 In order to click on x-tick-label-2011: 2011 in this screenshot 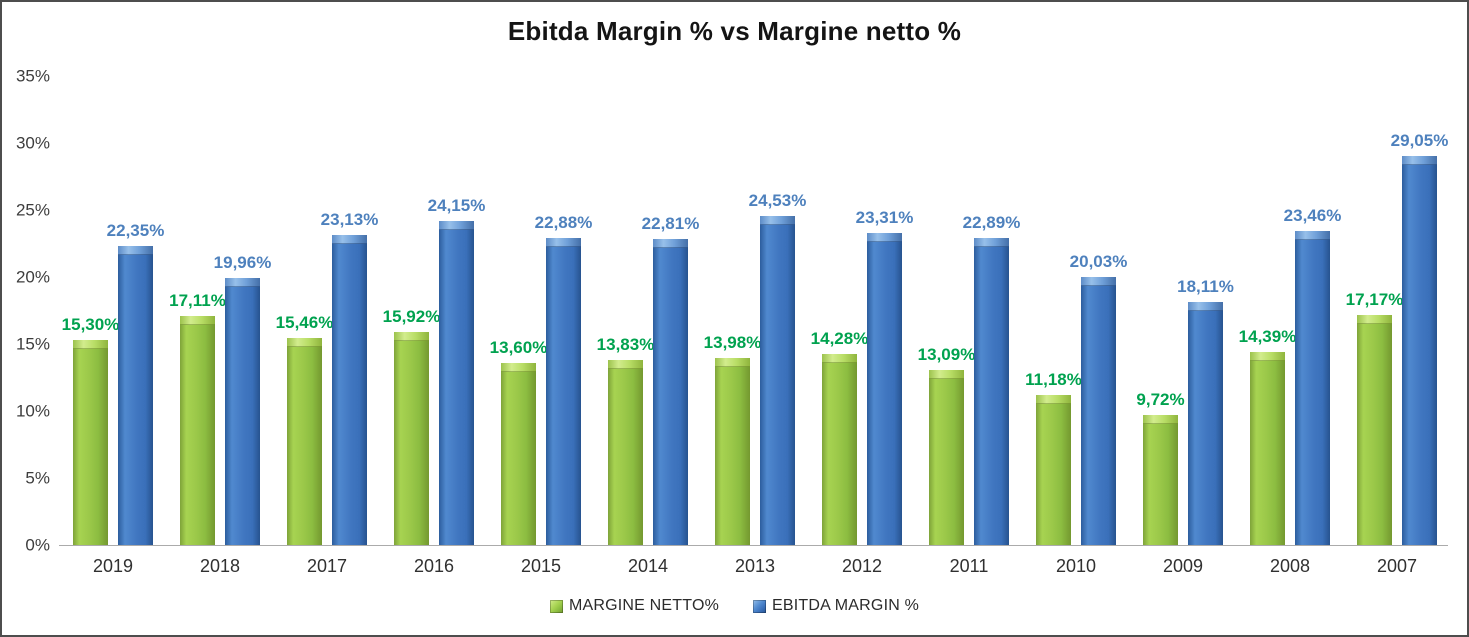, I will do `click(969, 566)`.